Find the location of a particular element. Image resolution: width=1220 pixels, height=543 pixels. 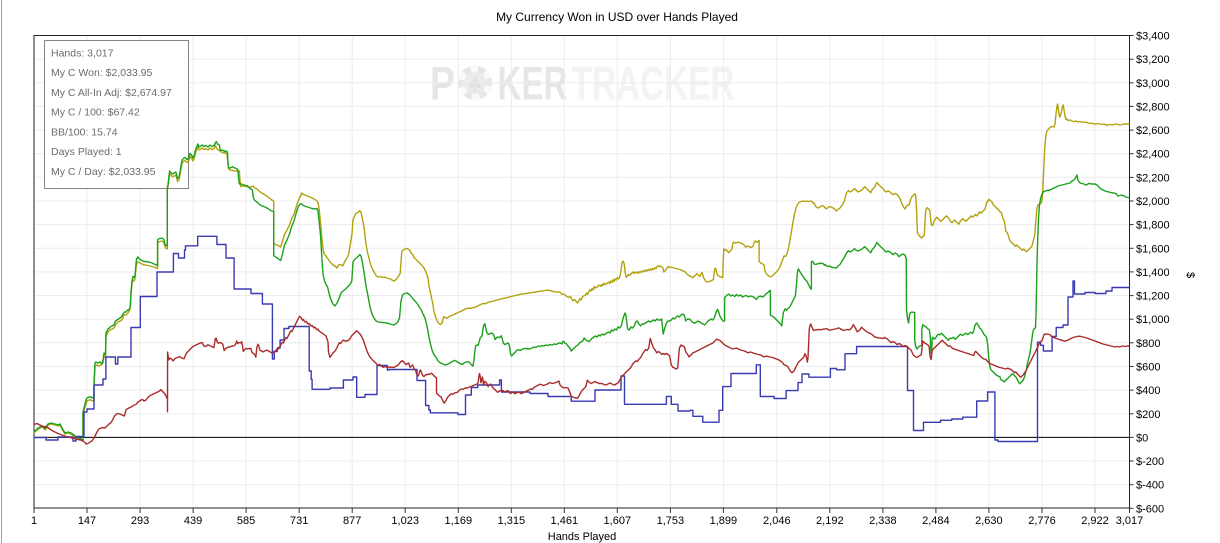

svg-text: Days Played: 1 is located at coordinates (86, 152).